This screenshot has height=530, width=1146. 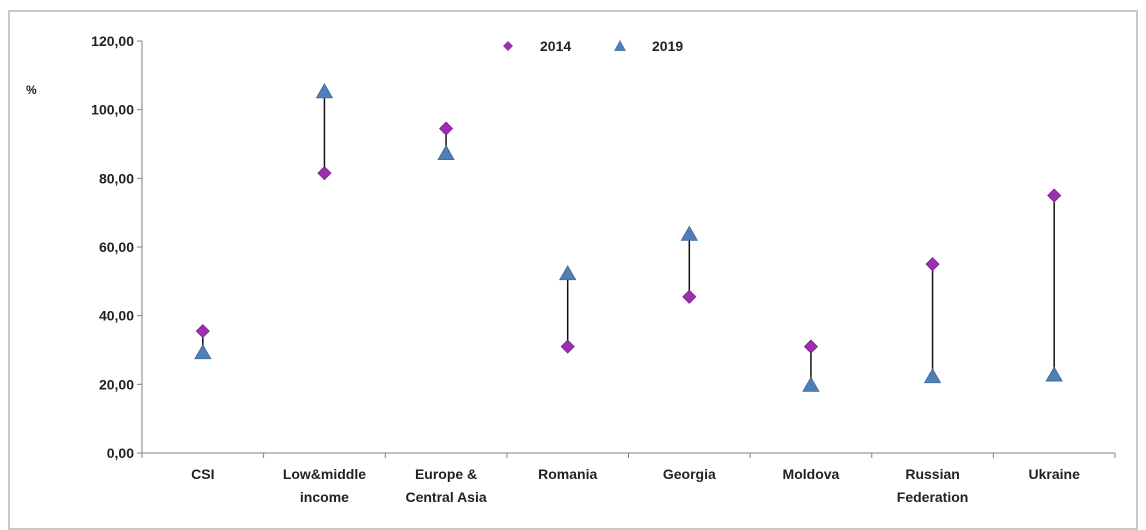 What do you see at coordinates (324, 497) in the screenshot?
I see `category-label-line: income` at bounding box center [324, 497].